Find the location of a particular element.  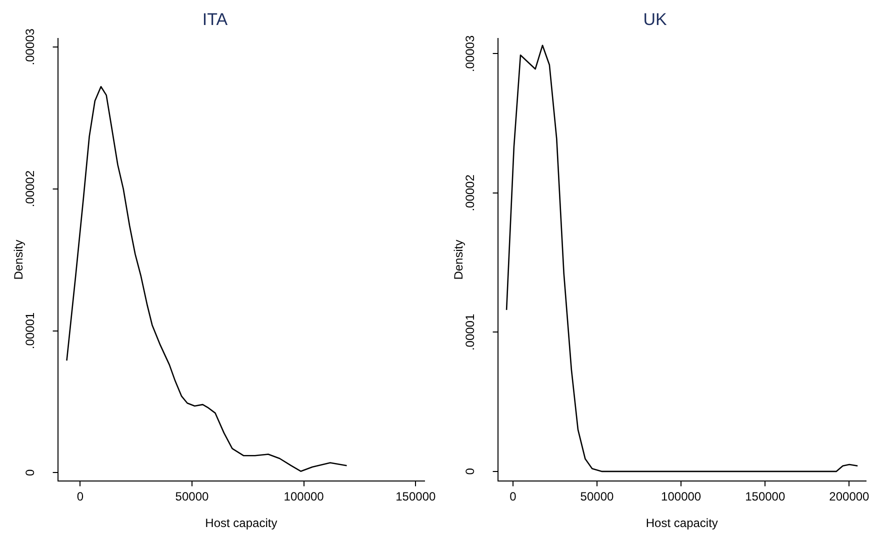

x-tick-label: 200000 is located at coordinates (849, 497).